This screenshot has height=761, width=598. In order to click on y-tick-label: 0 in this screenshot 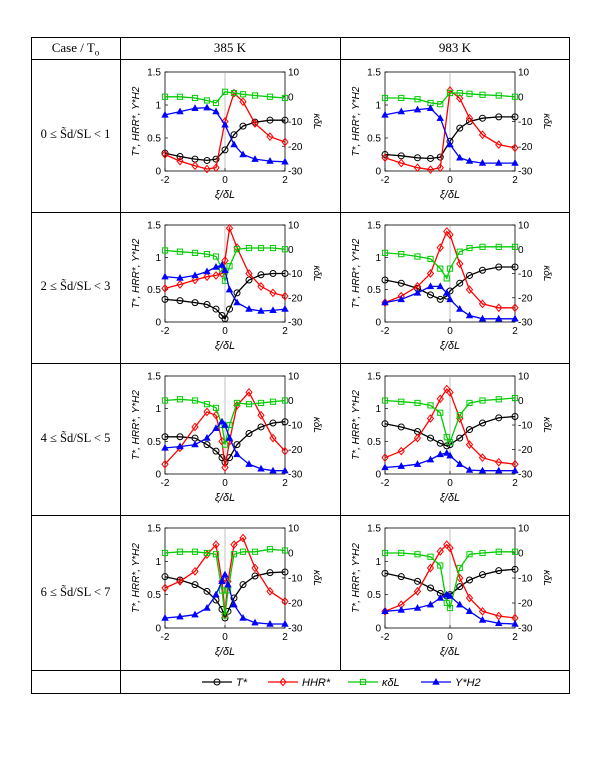, I will do `click(378, 172)`.